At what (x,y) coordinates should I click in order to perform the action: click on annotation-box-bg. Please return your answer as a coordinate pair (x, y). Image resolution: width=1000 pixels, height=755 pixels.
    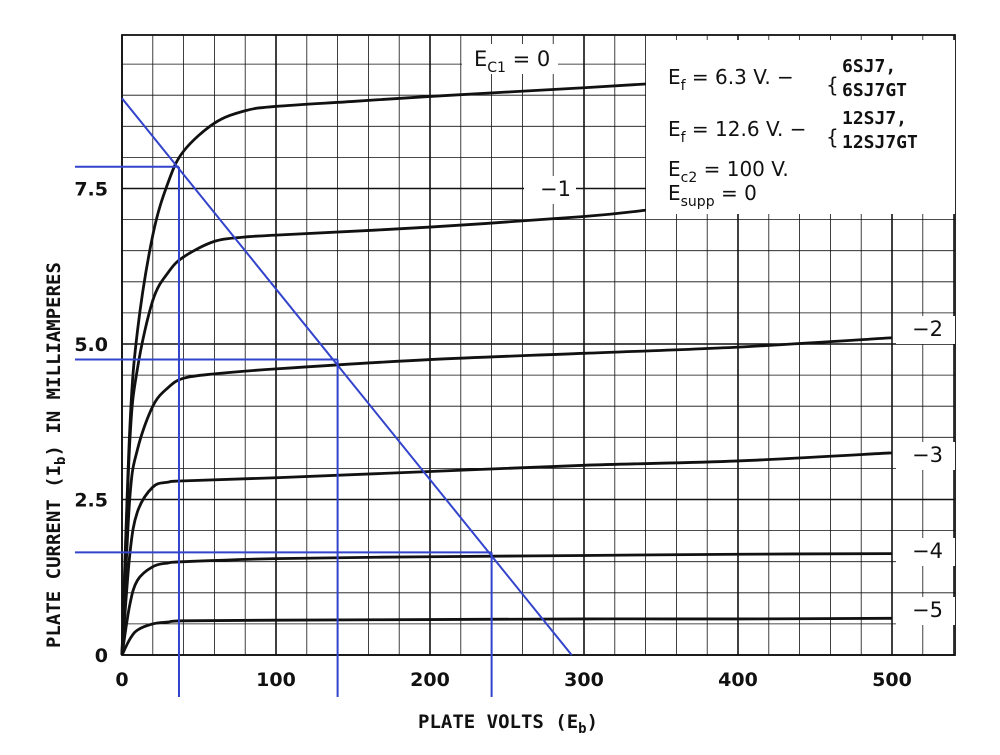
    Looking at the image, I should click on (800, 127).